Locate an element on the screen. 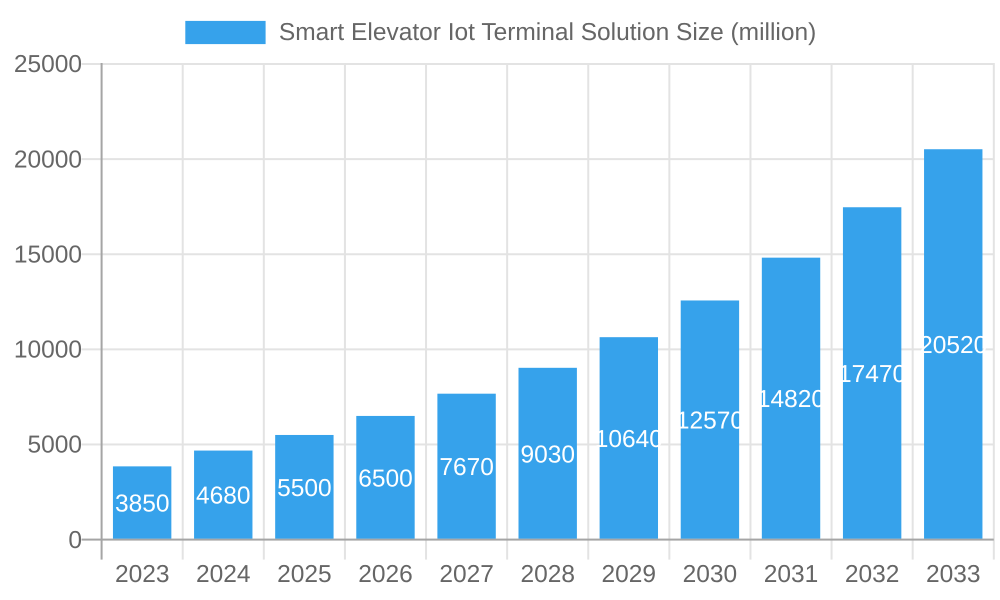  svg-text: 12570 is located at coordinates (710, 421).